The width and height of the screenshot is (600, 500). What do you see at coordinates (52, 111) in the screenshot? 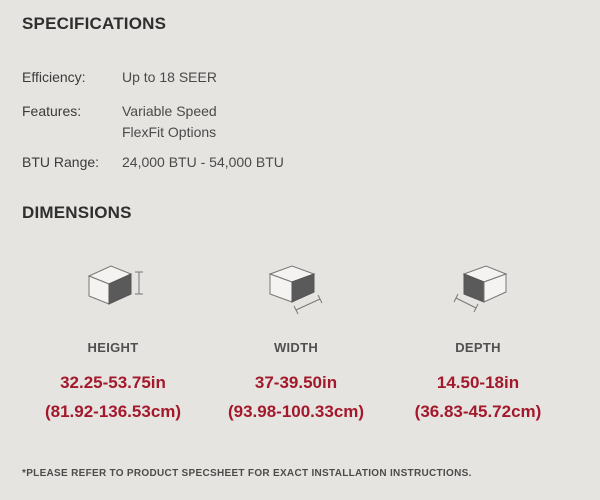
I see `spec-label-features: Features:` at bounding box center [52, 111].